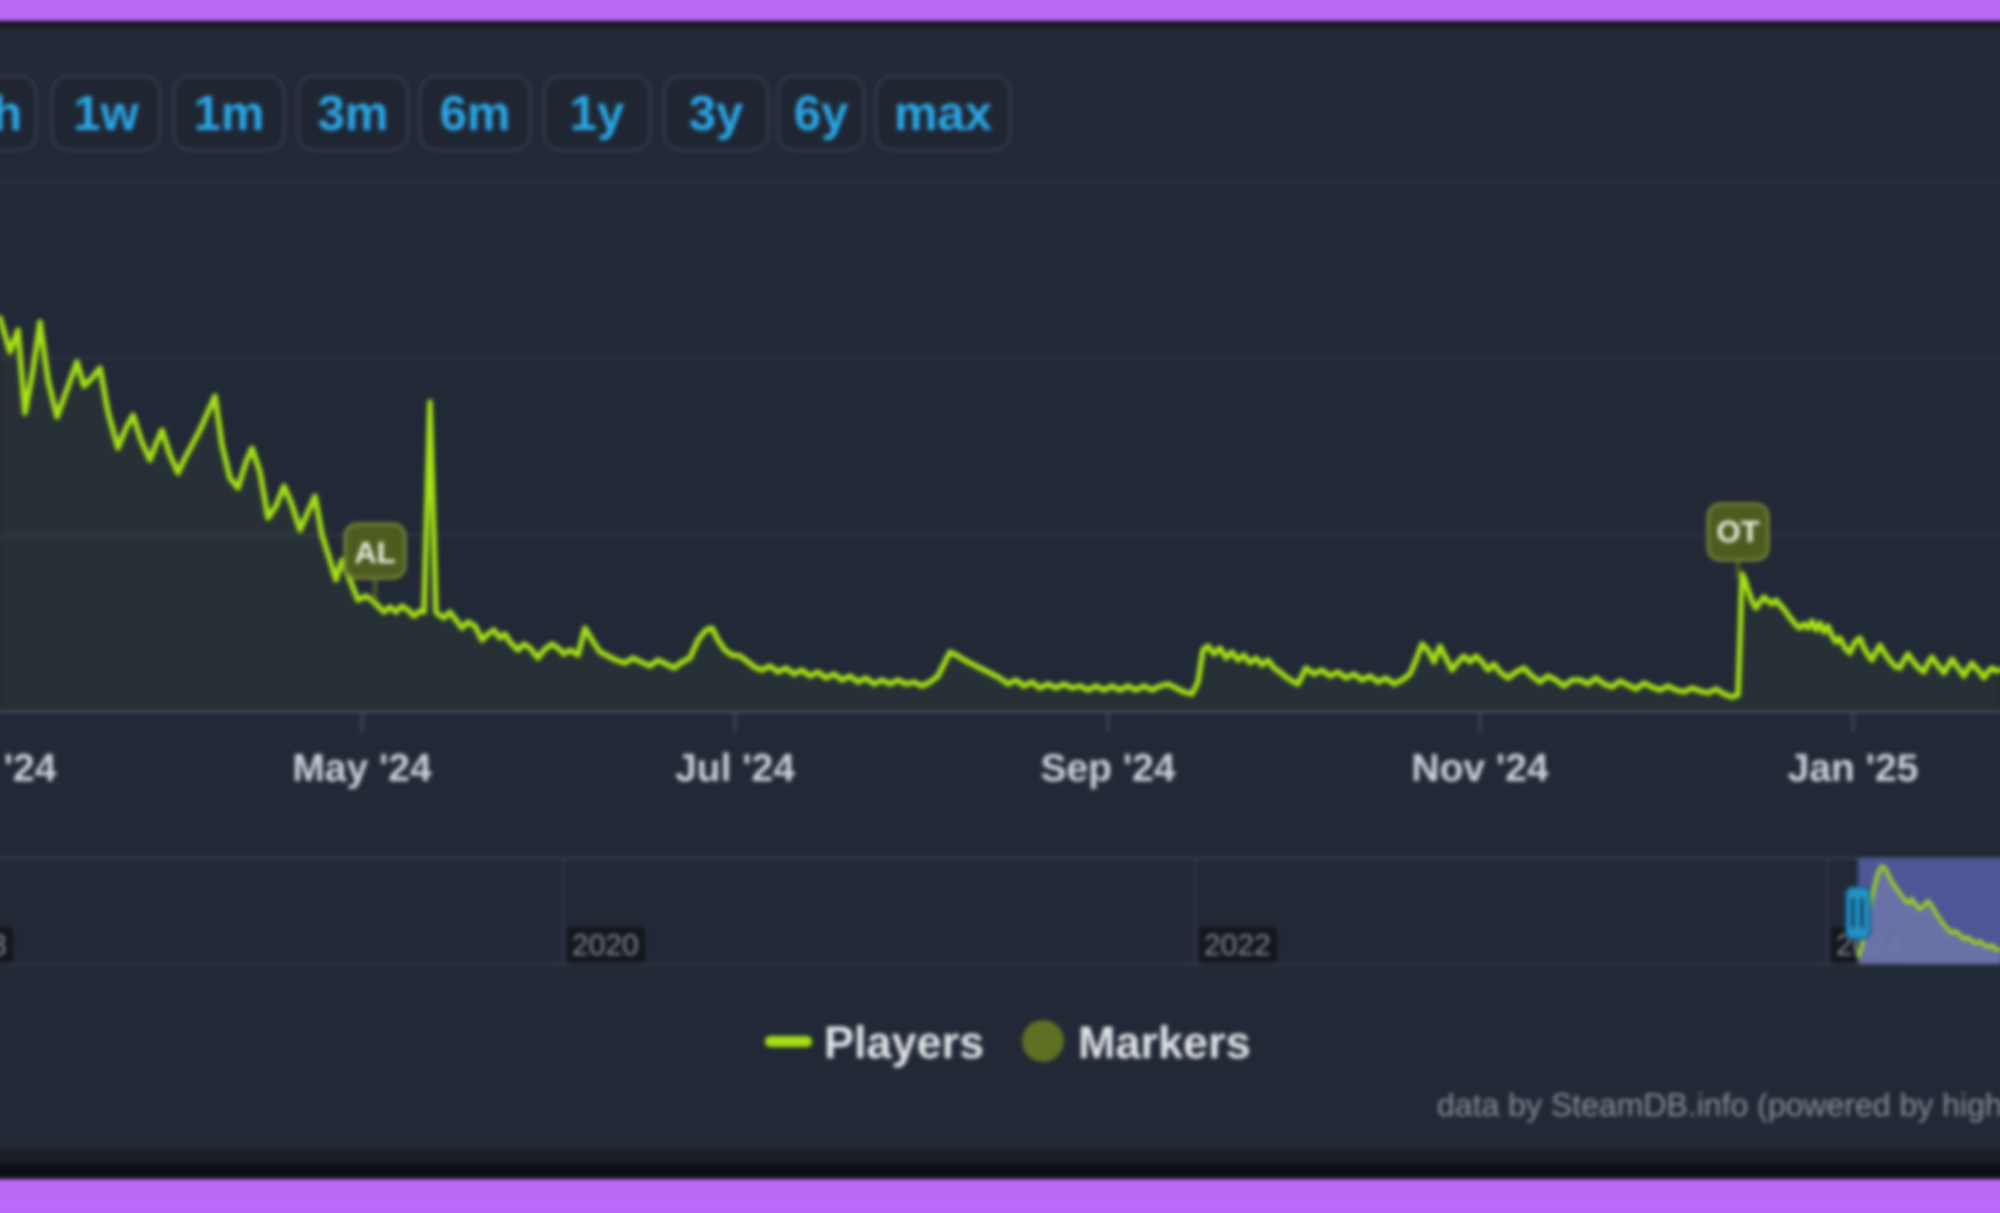  Describe the element at coordinates (1479, 768) in the screenshot. I see `svg-text: Nov '24` at that location.